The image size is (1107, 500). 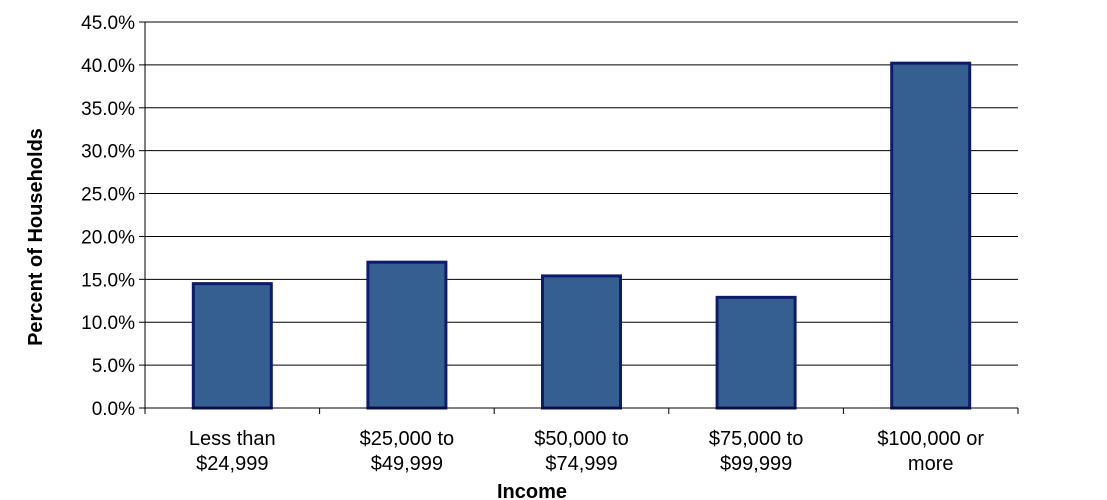 I want to click on y-tick-label: 10.0%, so click(x=108, y=323).